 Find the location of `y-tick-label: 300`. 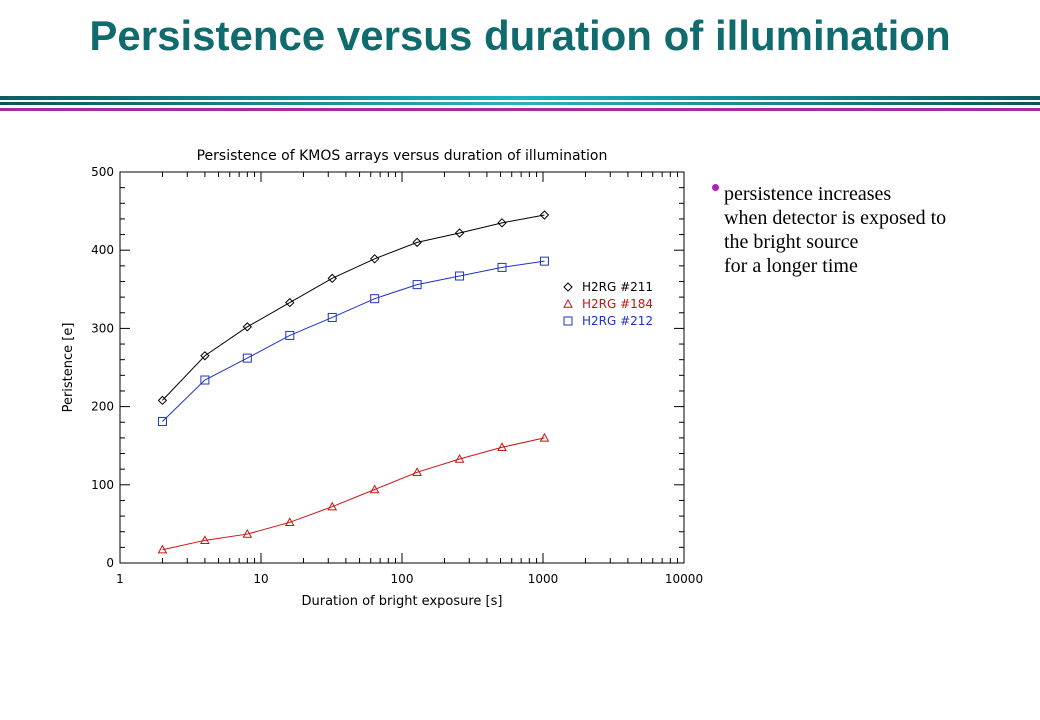

y-tick-label: 300 is located at coordinates (102, 328).